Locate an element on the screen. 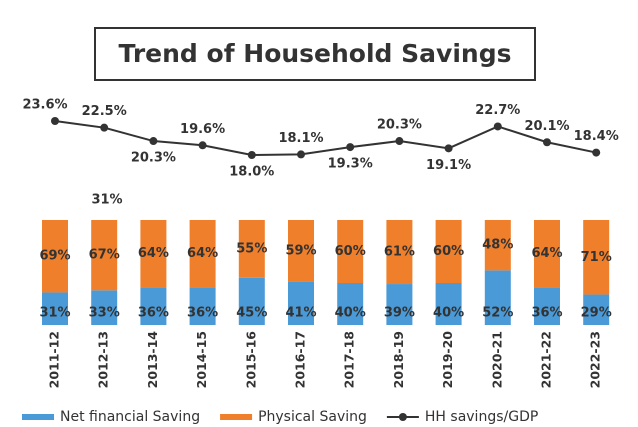  x-tick-label: 2019-20 is located at coordinates (447, 360).